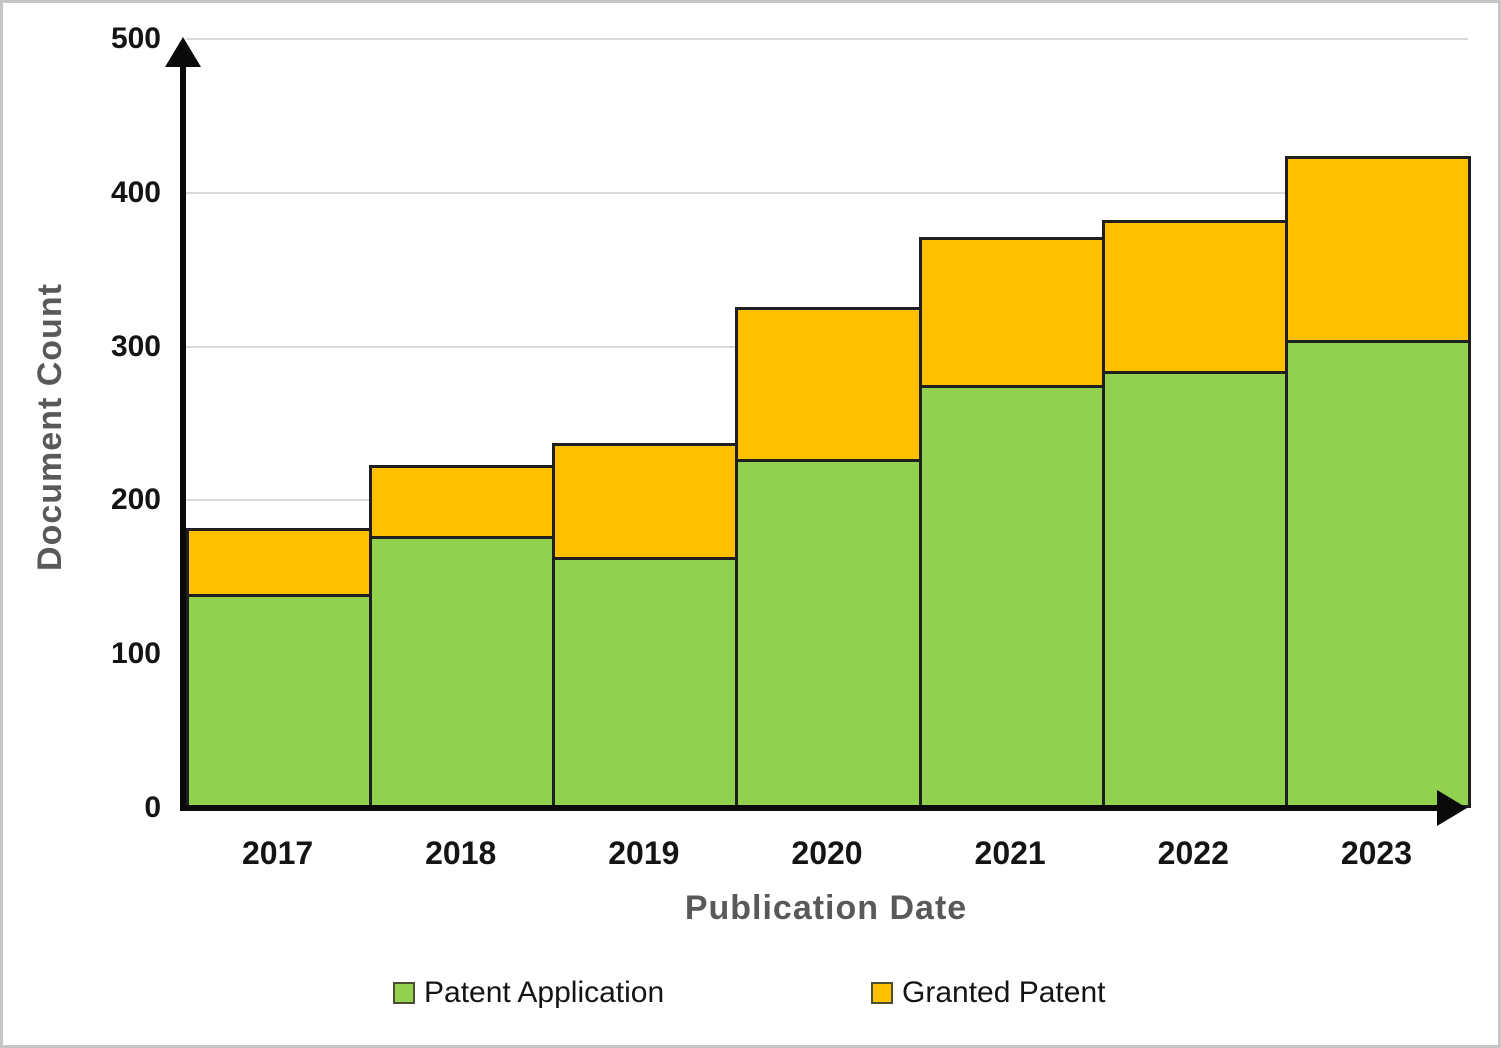 The height and width of the screenshot is (1048, 1501). What do you see at coordinates (183, 52) in the screenshot?
I see `y-axis-arrowhead-icon` at bounding box center [183, 52].